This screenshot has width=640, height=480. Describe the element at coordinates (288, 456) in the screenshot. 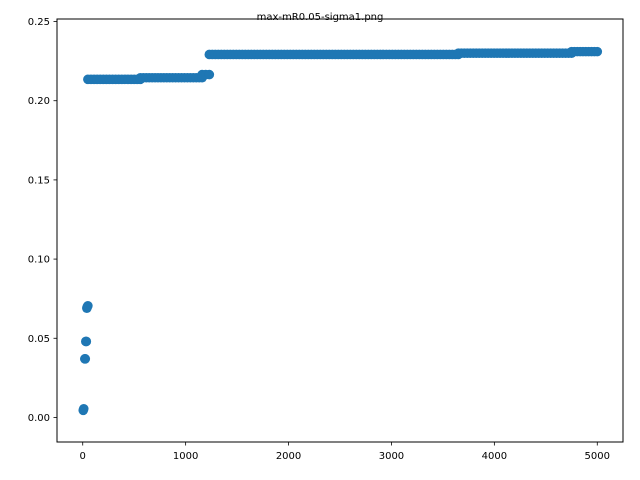

I see `x-tick-label: 2000` at that location.